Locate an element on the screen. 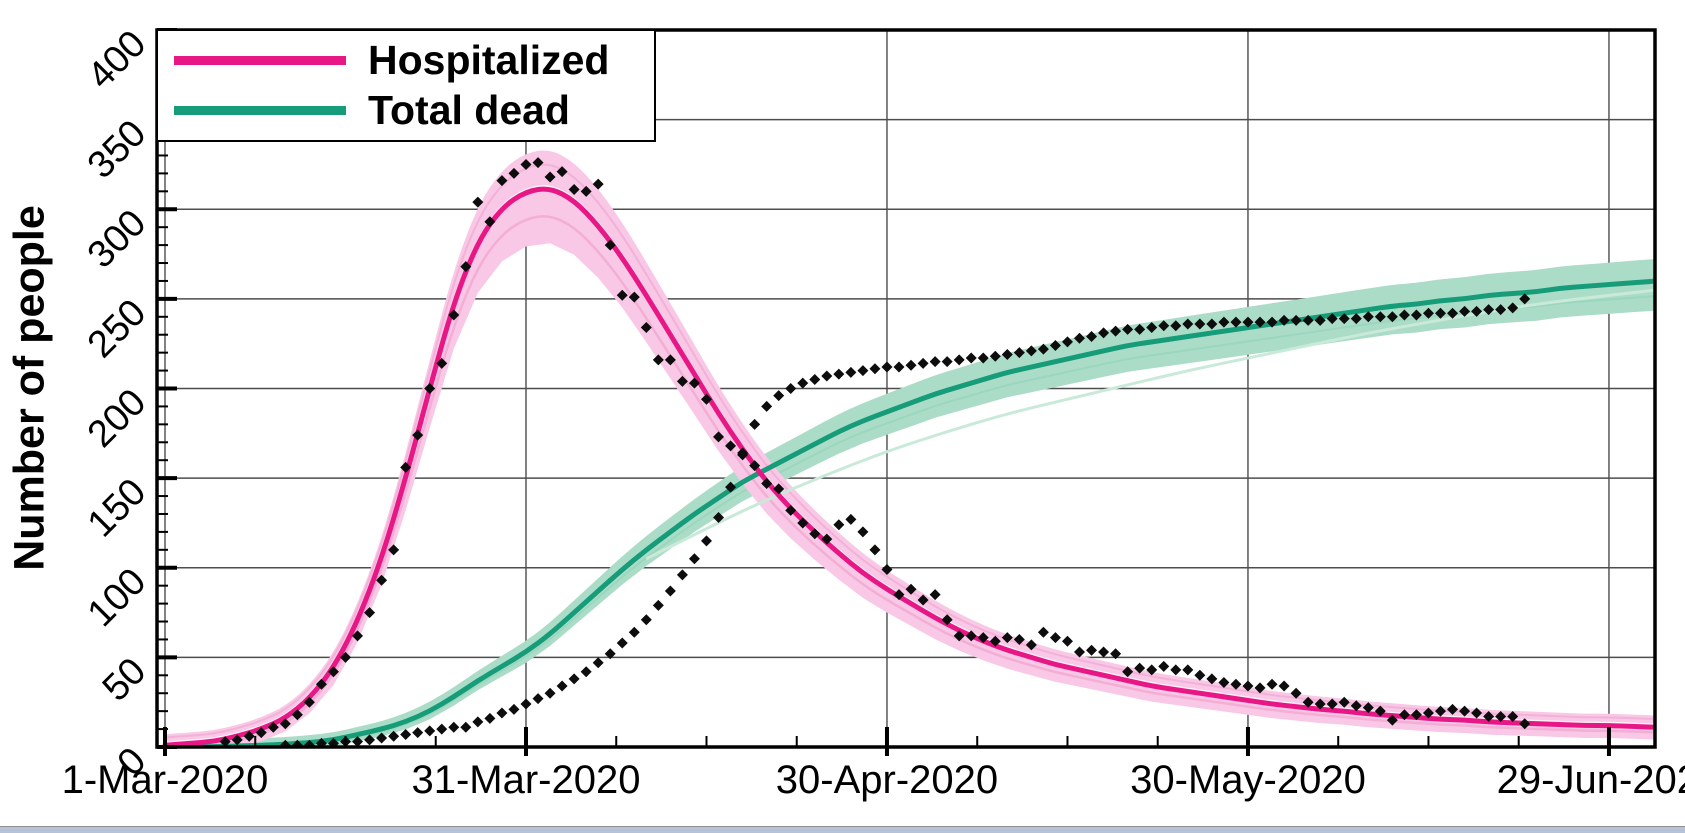 The image size is (1685, 833). legend-item-hospitalized: Hospitalized is located at coordinates (414, 60).